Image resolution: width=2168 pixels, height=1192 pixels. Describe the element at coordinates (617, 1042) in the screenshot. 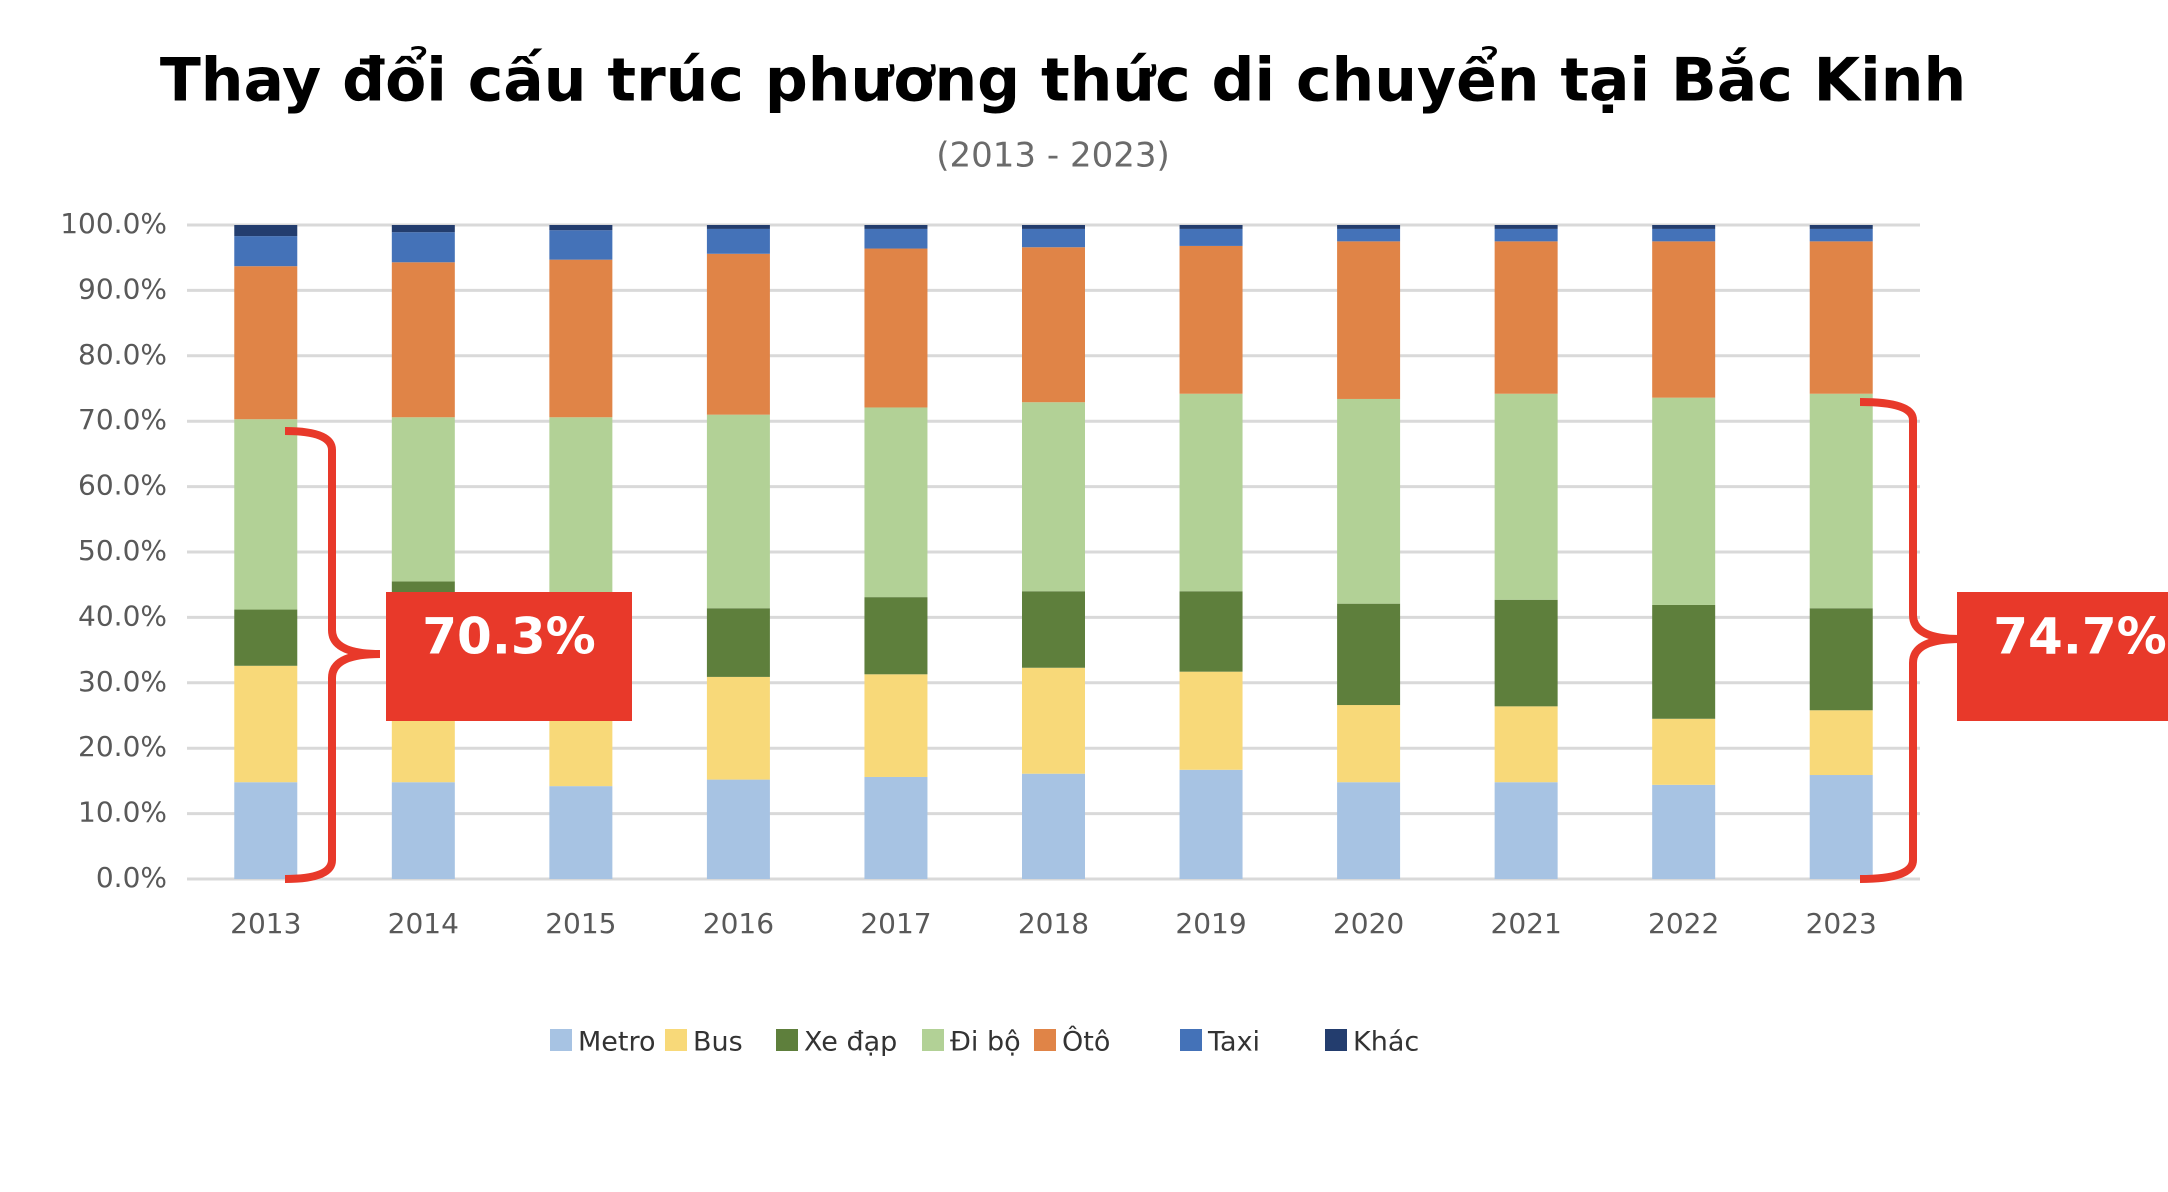

I see `legend-label: Metro` at that location.